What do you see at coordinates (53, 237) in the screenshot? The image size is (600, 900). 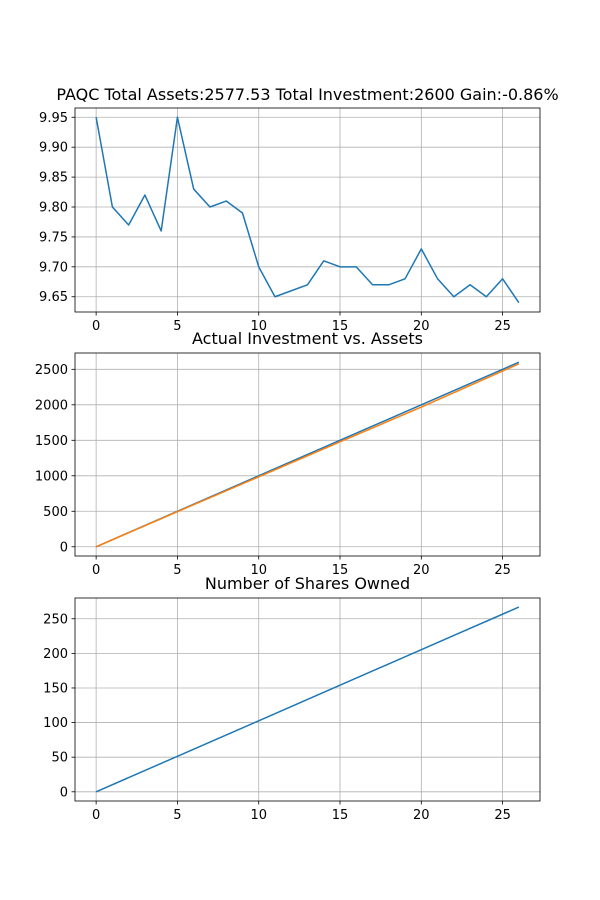 I see `y-tick-label: 9.75` at bounding box center [53, 237].